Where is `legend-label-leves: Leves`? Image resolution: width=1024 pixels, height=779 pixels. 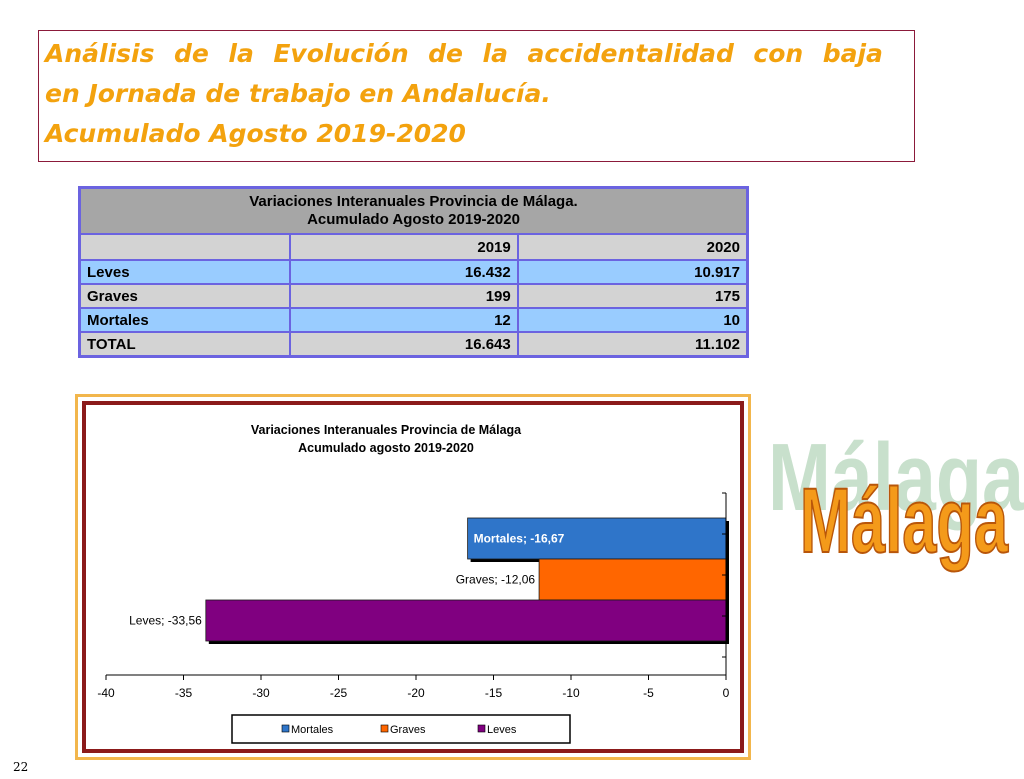
legend-label-leves: Leves is located at coordinates (502, 730).